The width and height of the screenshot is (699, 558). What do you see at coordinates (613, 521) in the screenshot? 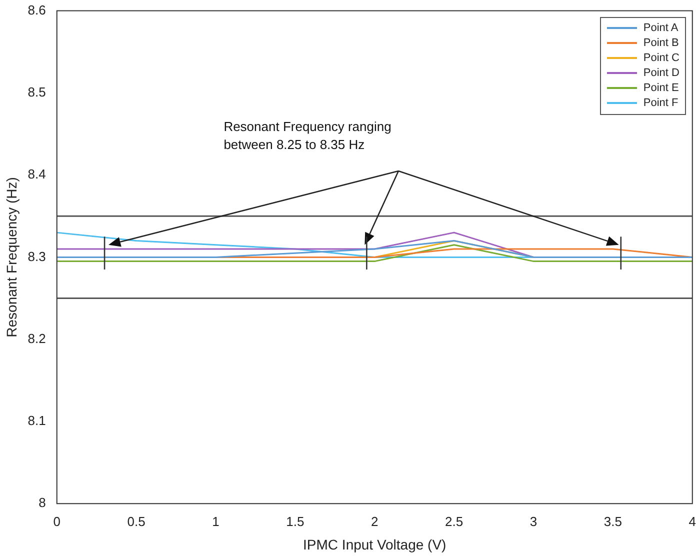
I see `x-tick-label: 3.5` at bounding box center [613, 521].